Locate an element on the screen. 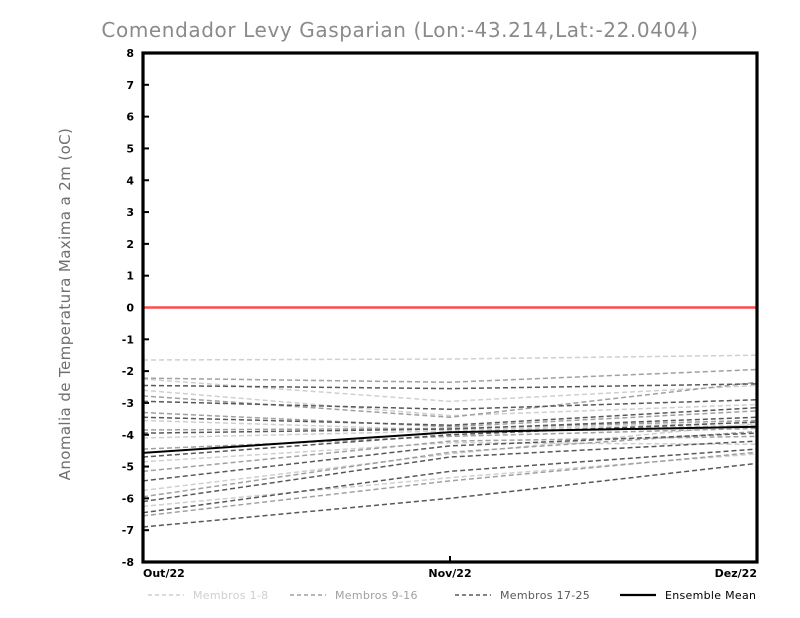 The height and width of the screenshot is (618, 800). y-tick-label: 2 is located at coordinates (130, 244).